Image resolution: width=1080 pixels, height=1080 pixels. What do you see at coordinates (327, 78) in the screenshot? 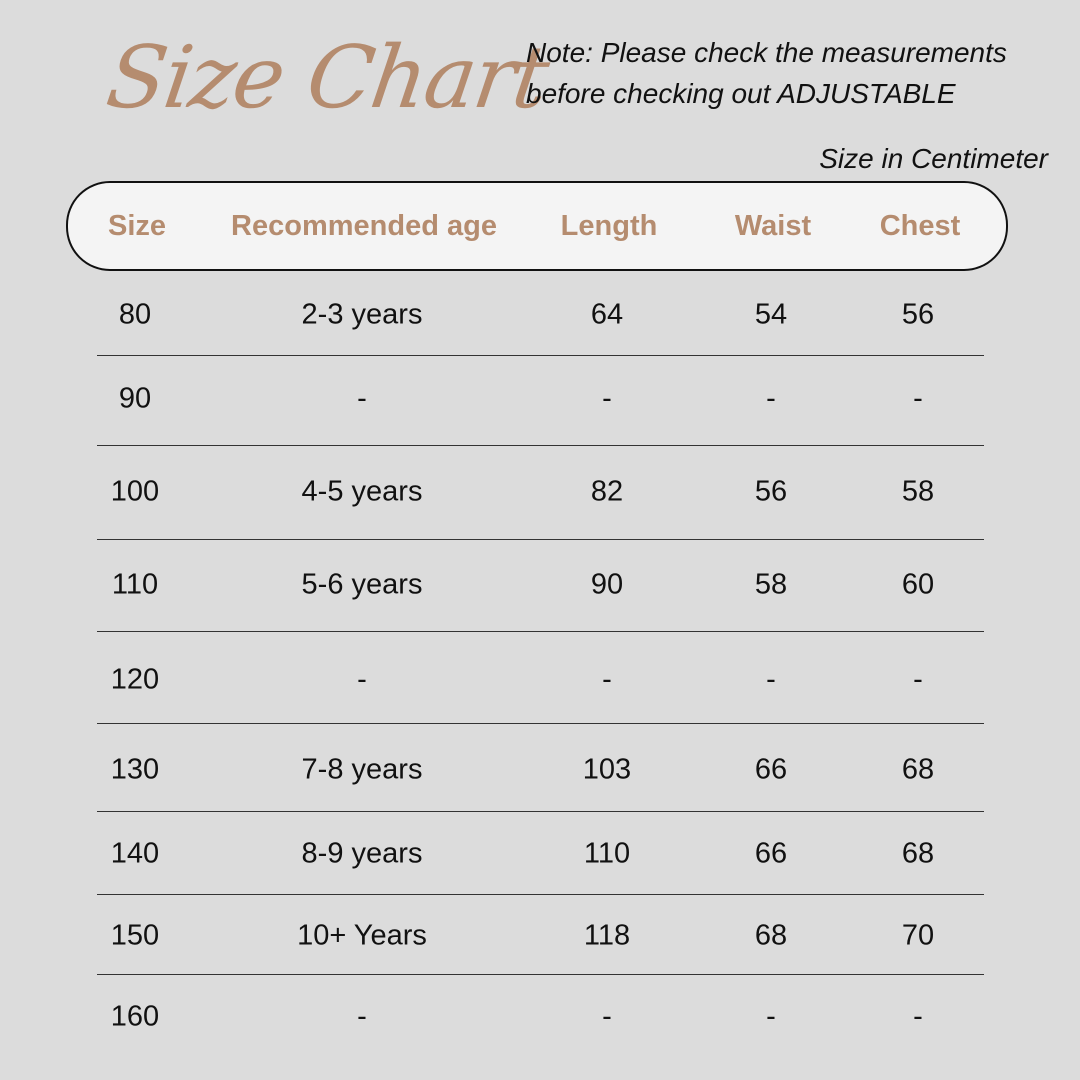
I see `page-title: Size Chart` at bounding box center [327, 78].